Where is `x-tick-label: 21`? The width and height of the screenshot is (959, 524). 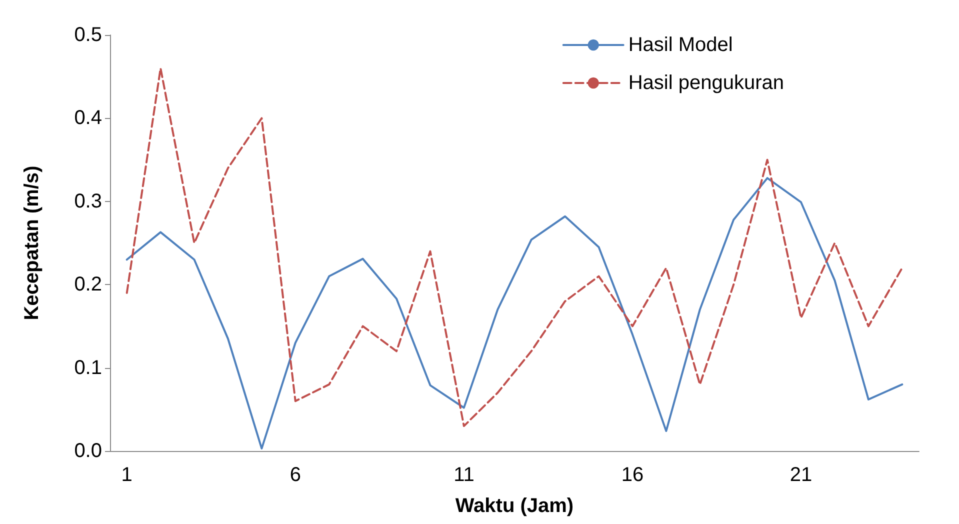 x-tick-label: 21 is located at coordinates (801, 475).